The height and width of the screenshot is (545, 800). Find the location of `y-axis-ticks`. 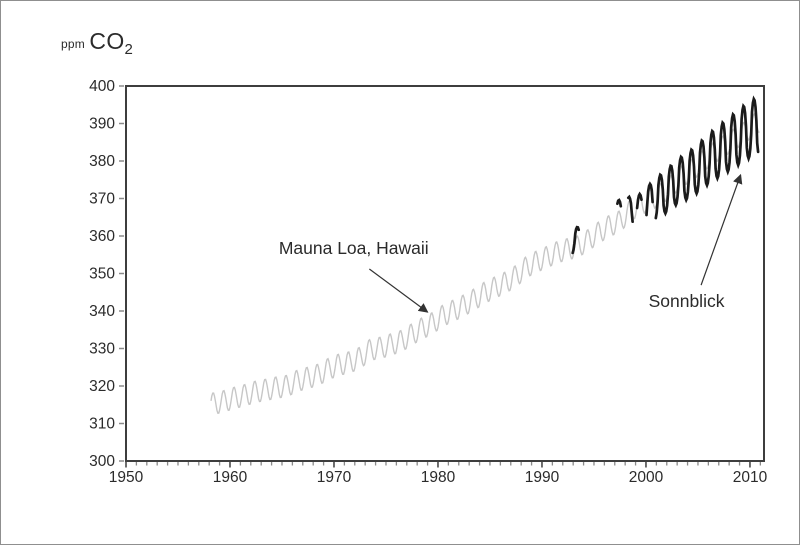

y-axis-ticks is located at coordinates (121, 273).